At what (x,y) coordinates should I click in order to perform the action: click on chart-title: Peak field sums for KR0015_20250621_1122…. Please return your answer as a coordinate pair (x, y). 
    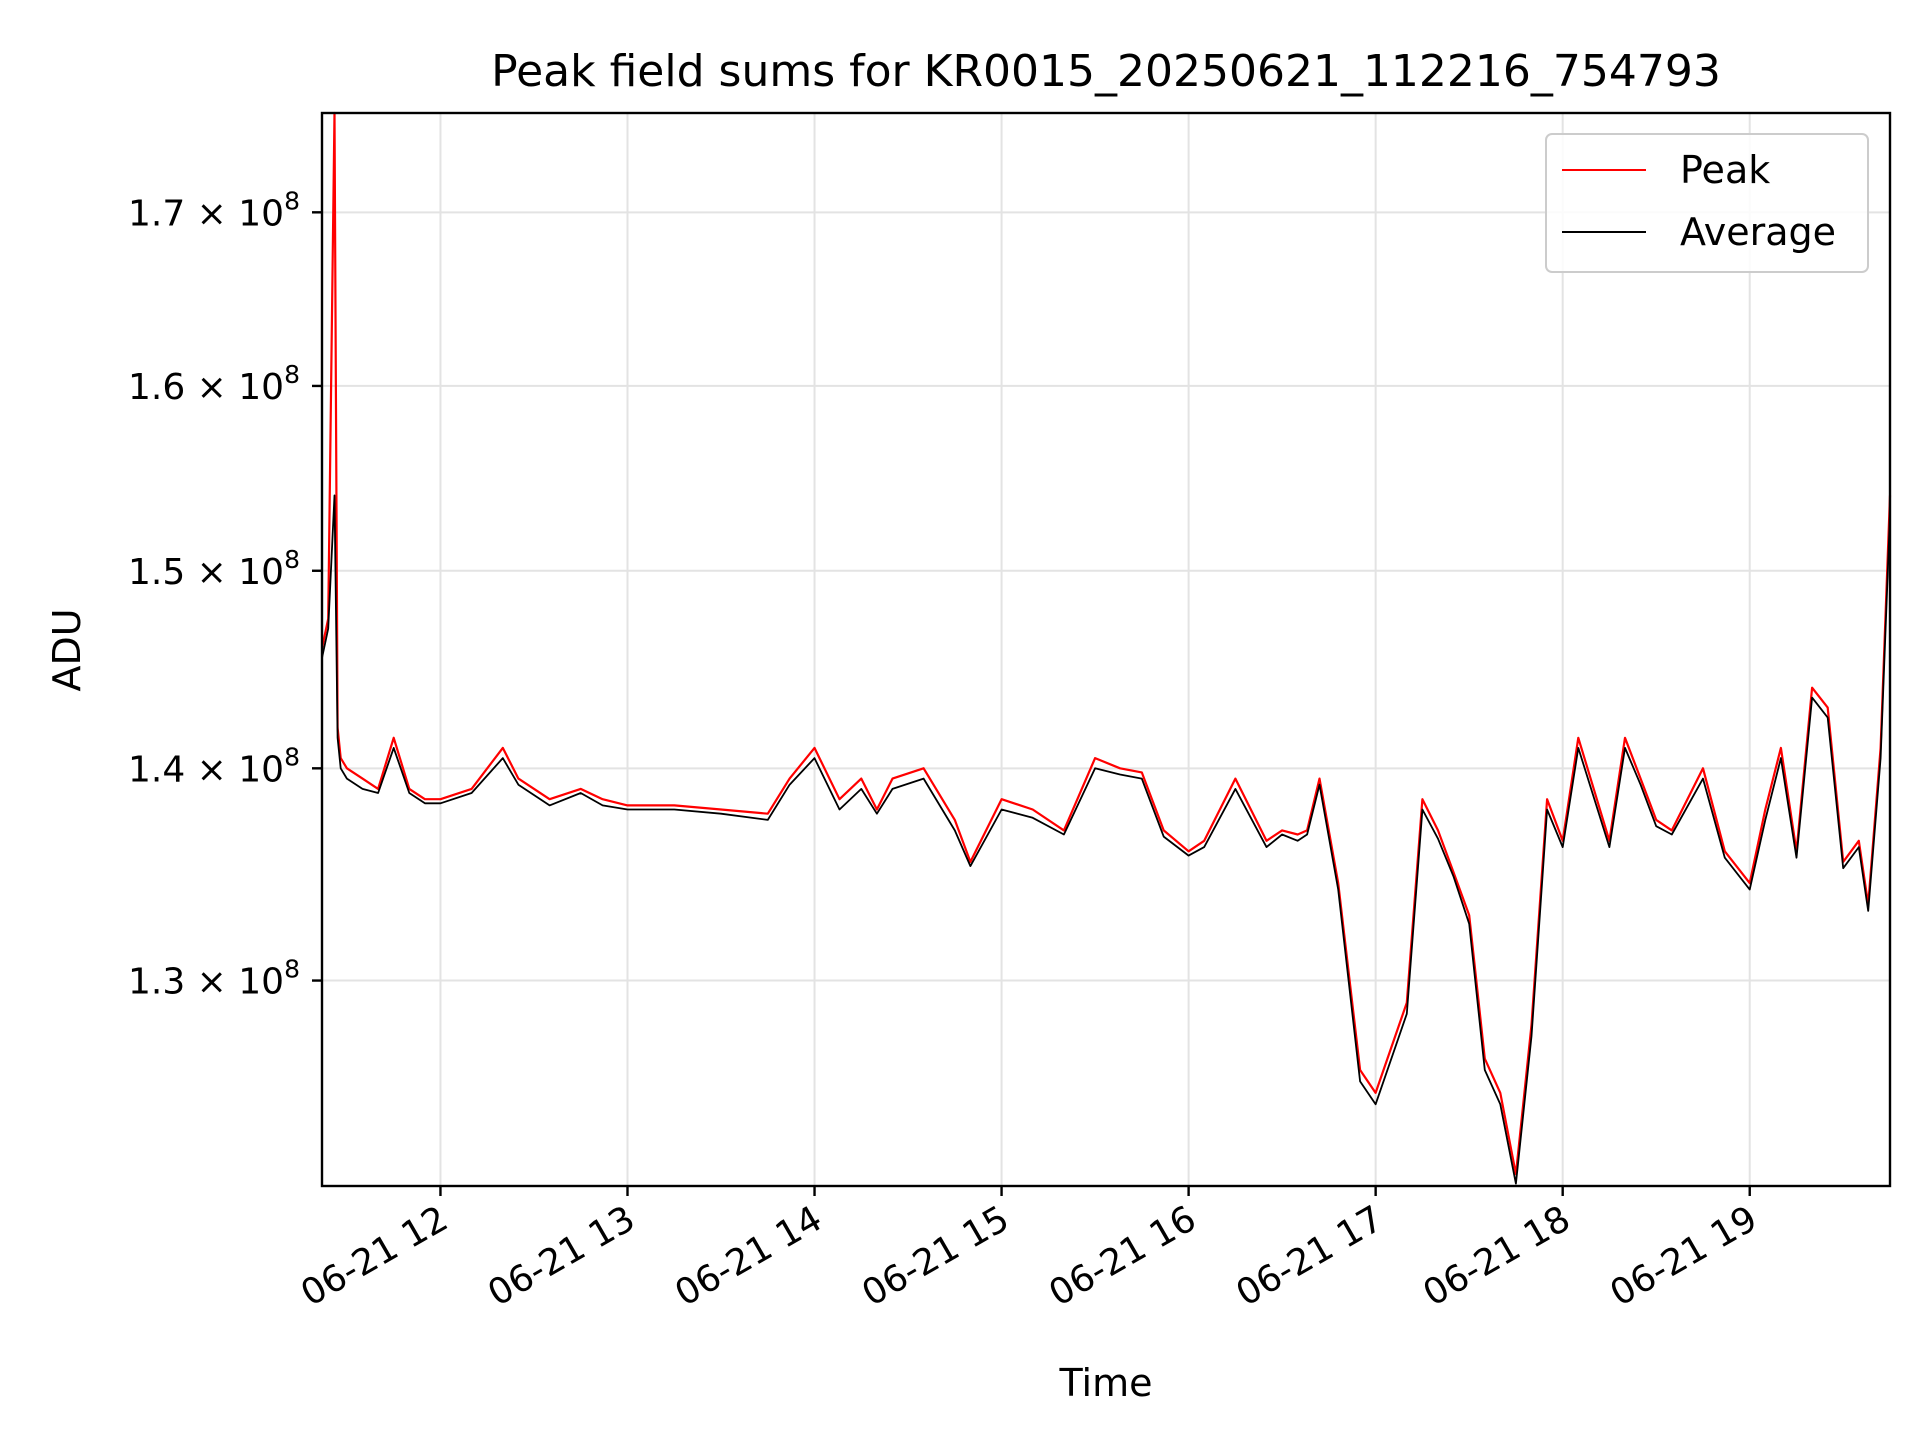
    Looking at the image, I should click on (1106, 71).